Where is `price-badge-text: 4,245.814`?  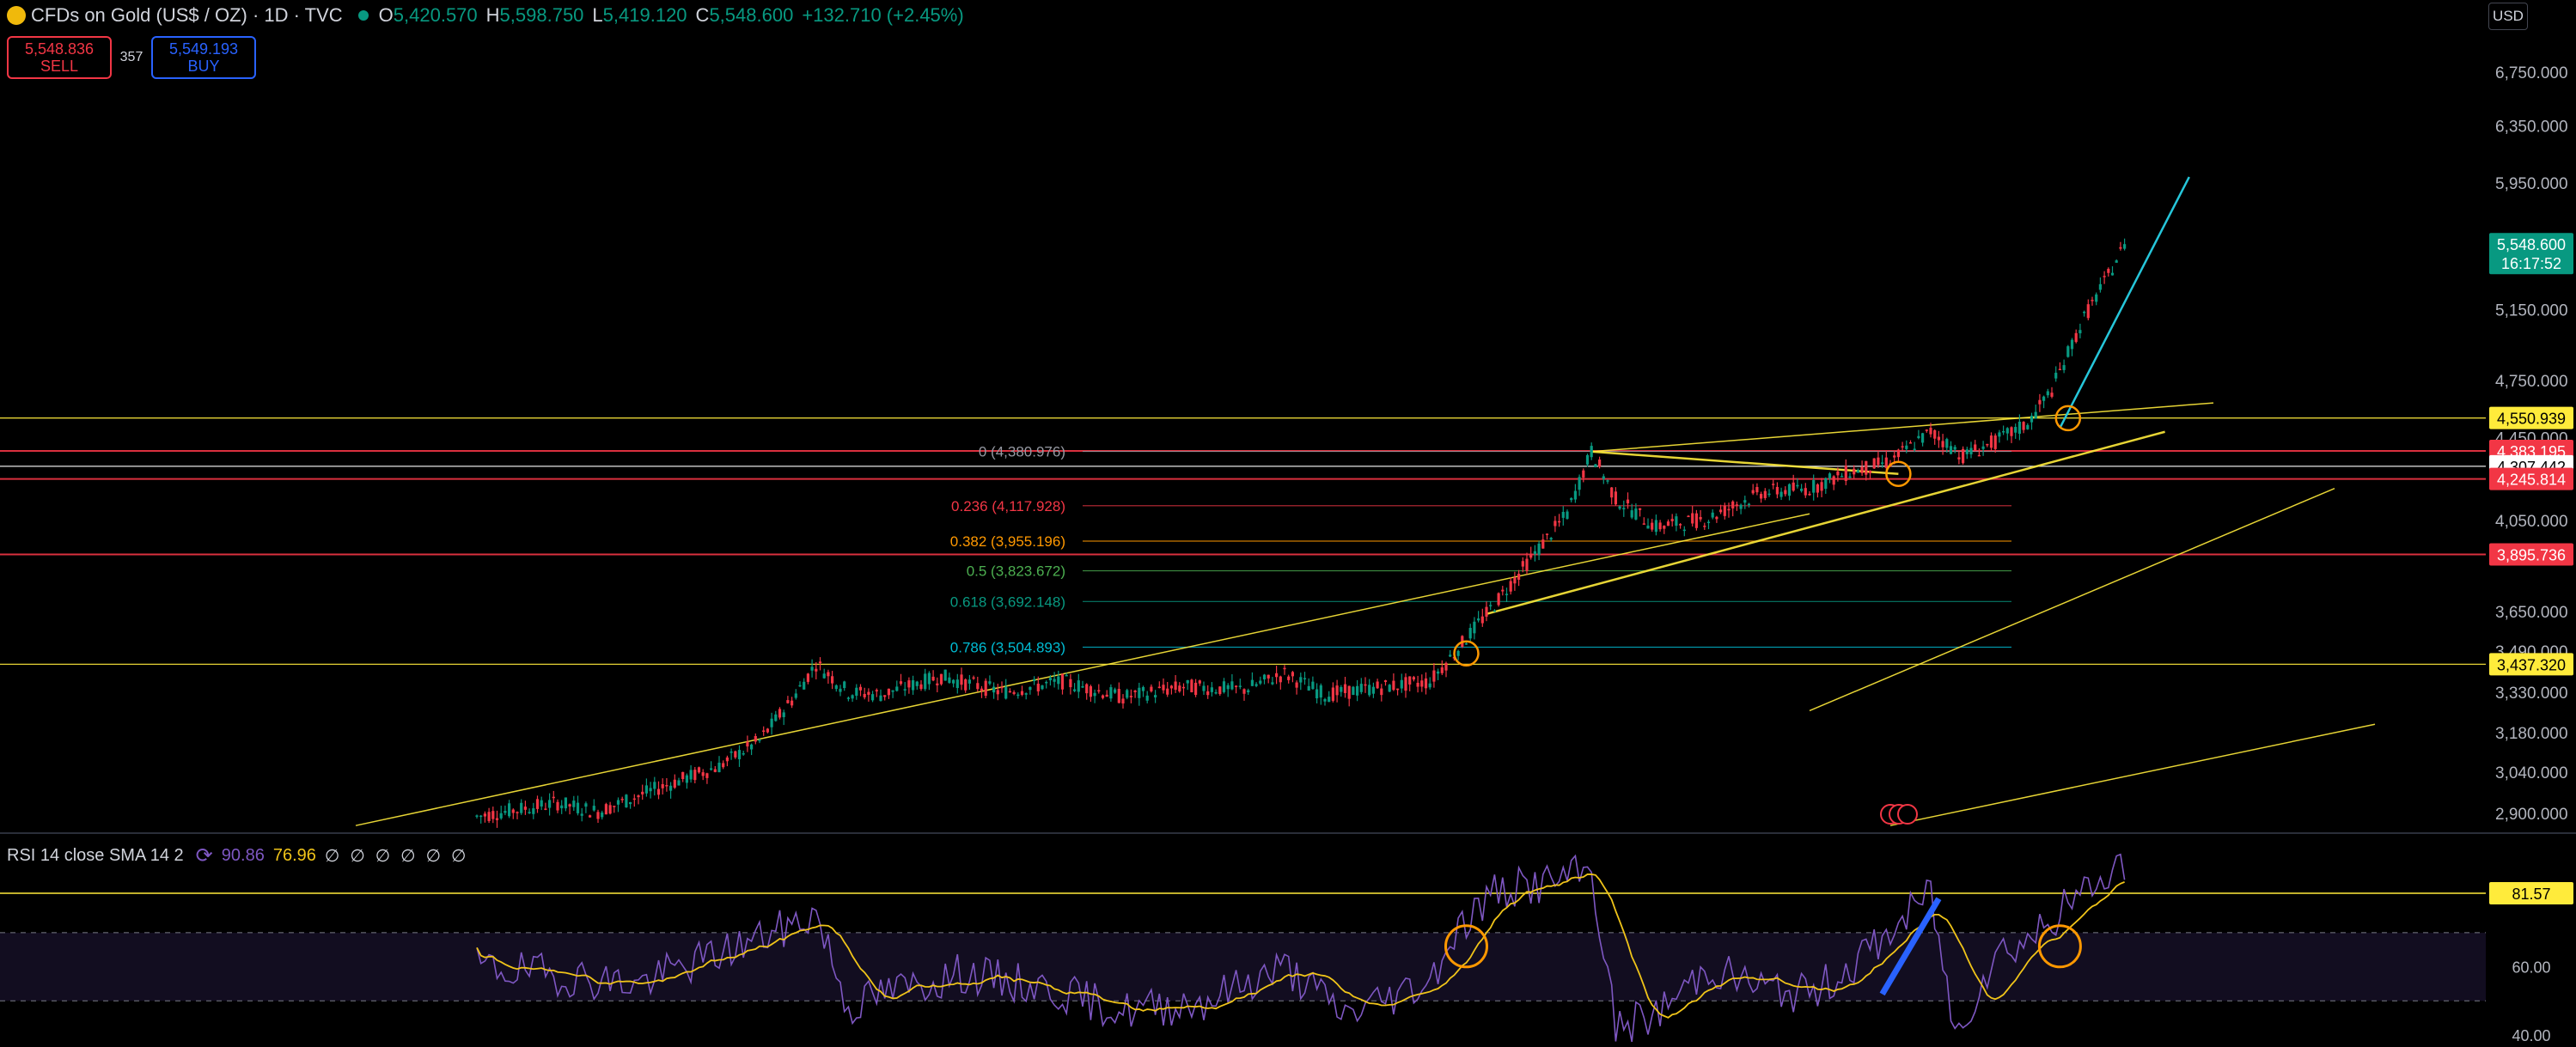 price-badge-text: 4,245.814 is located at coordinates (2531, 481).